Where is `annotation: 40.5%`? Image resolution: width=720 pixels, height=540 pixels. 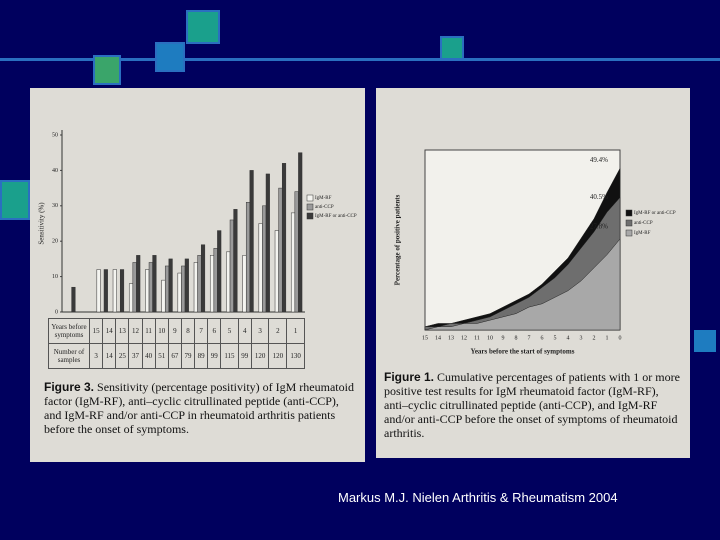
annotation: 40.5% is located at coordinates (599, 197).